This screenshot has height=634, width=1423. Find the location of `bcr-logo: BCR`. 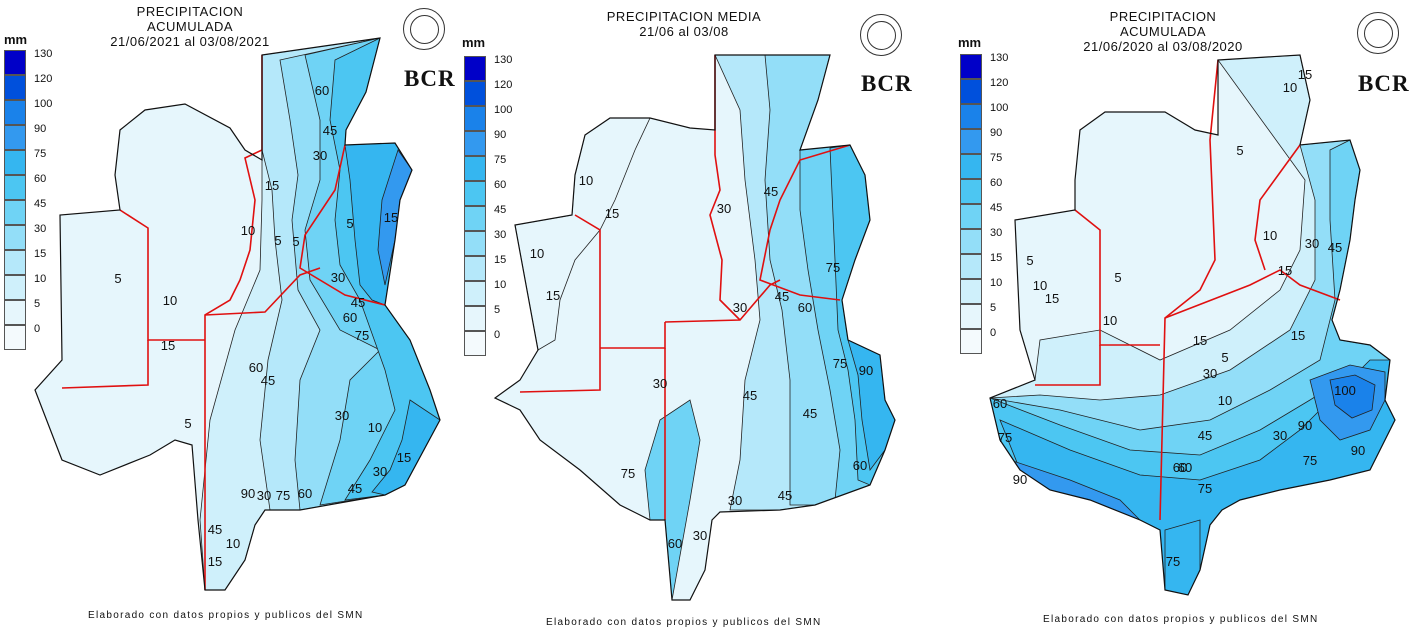

bcr-logo: BCR is located at coordinates (887, 83).